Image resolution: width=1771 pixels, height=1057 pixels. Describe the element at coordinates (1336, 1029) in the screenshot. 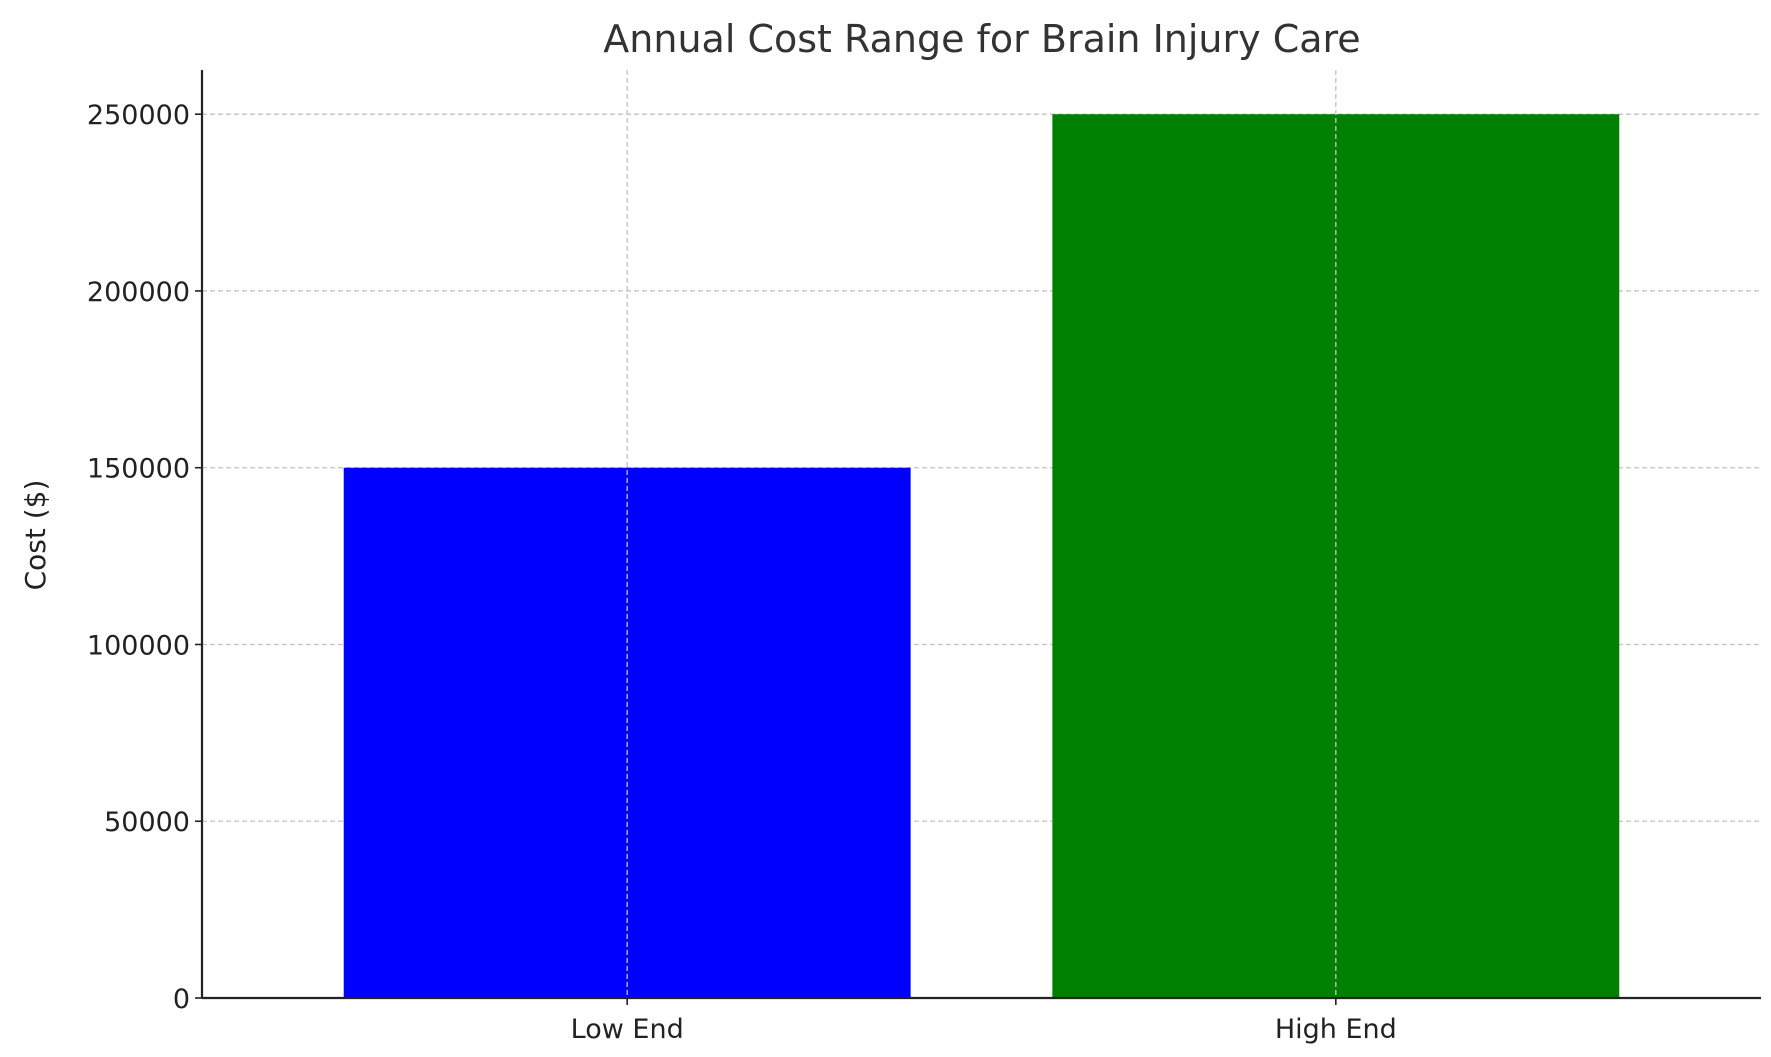

I see `x-tick-label: High End` at that location.